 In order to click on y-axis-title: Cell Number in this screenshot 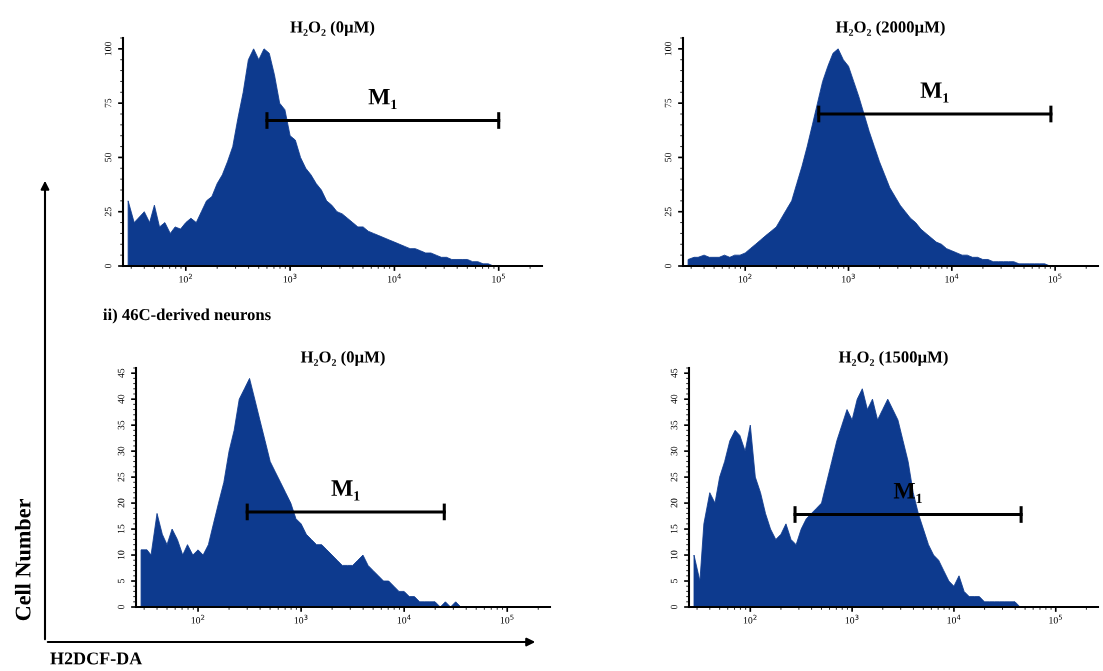, I will do `click(22, 560)`.